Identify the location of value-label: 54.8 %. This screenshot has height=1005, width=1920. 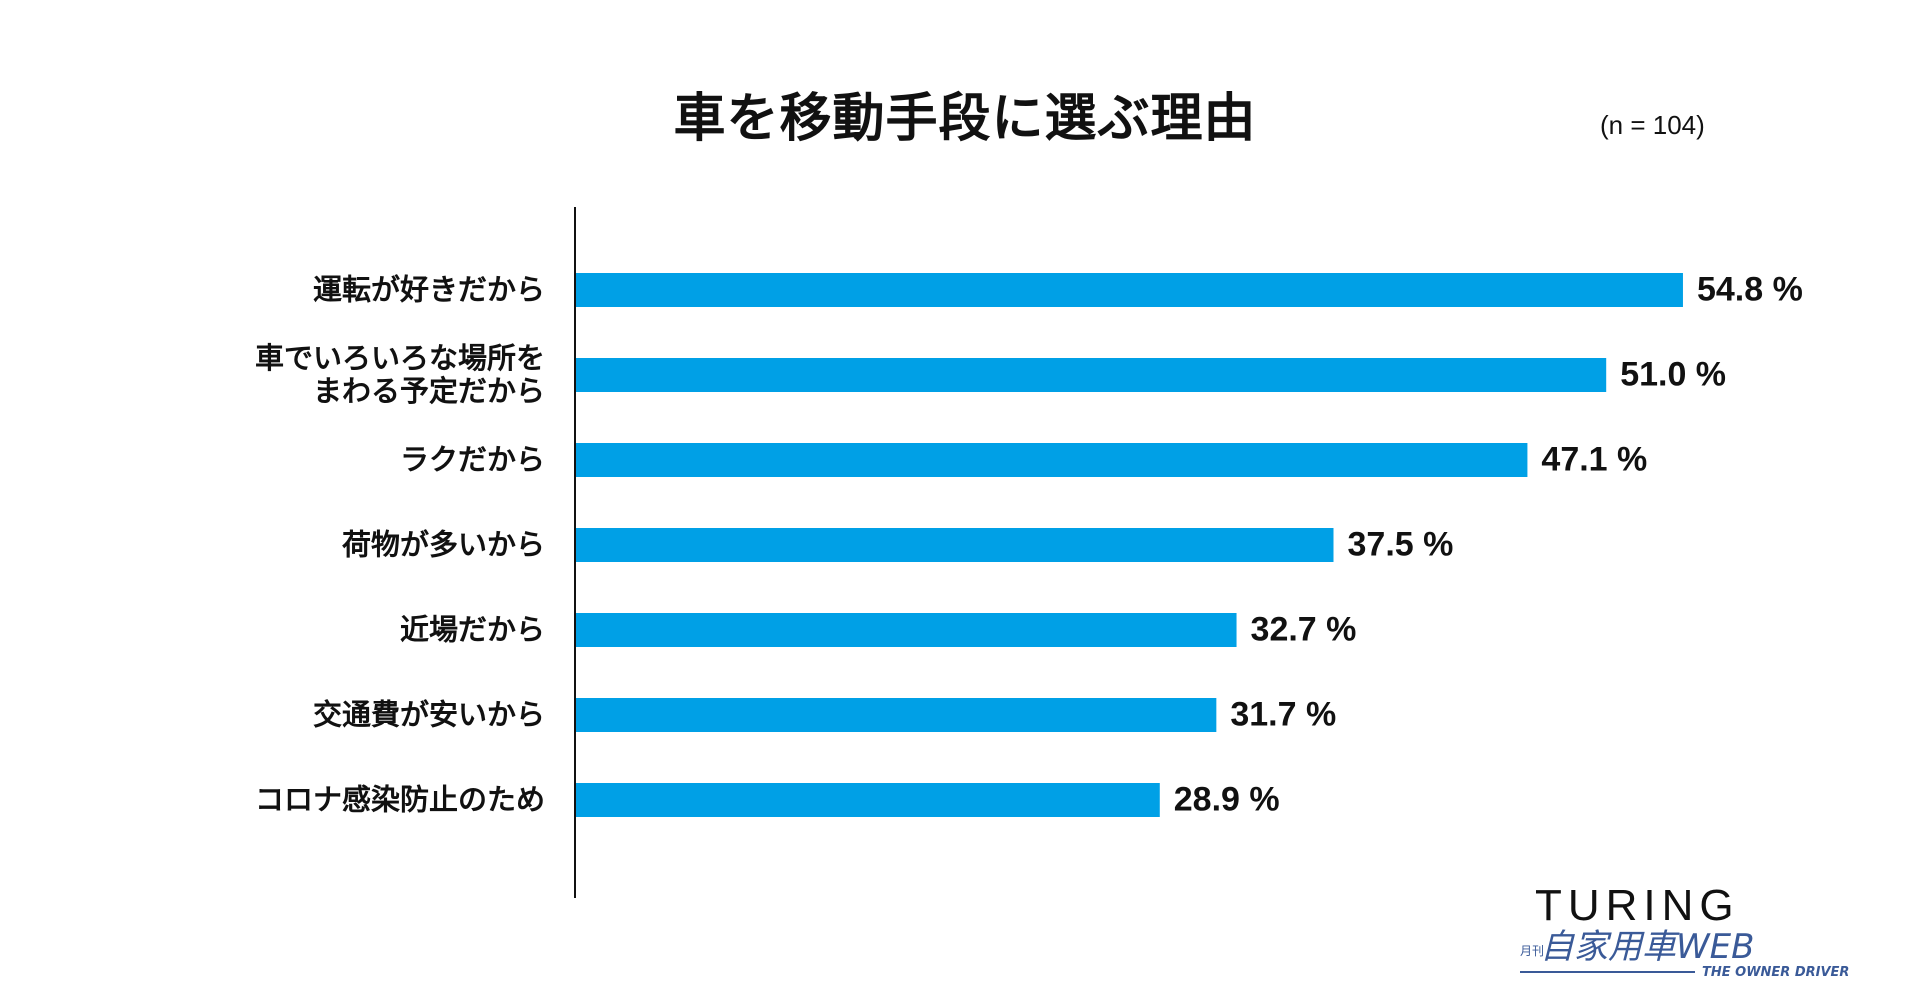
(1749, 289).